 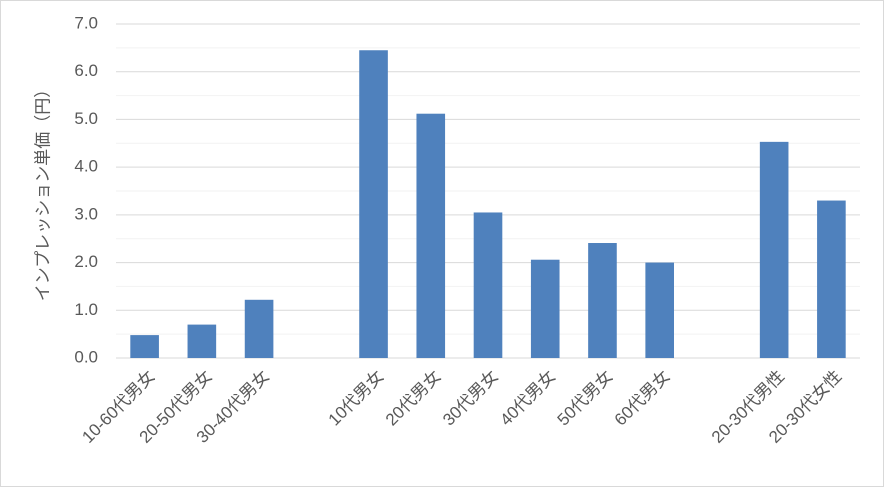 I want to click on y-tick-label: 4.0, so click(x=86, y=166).